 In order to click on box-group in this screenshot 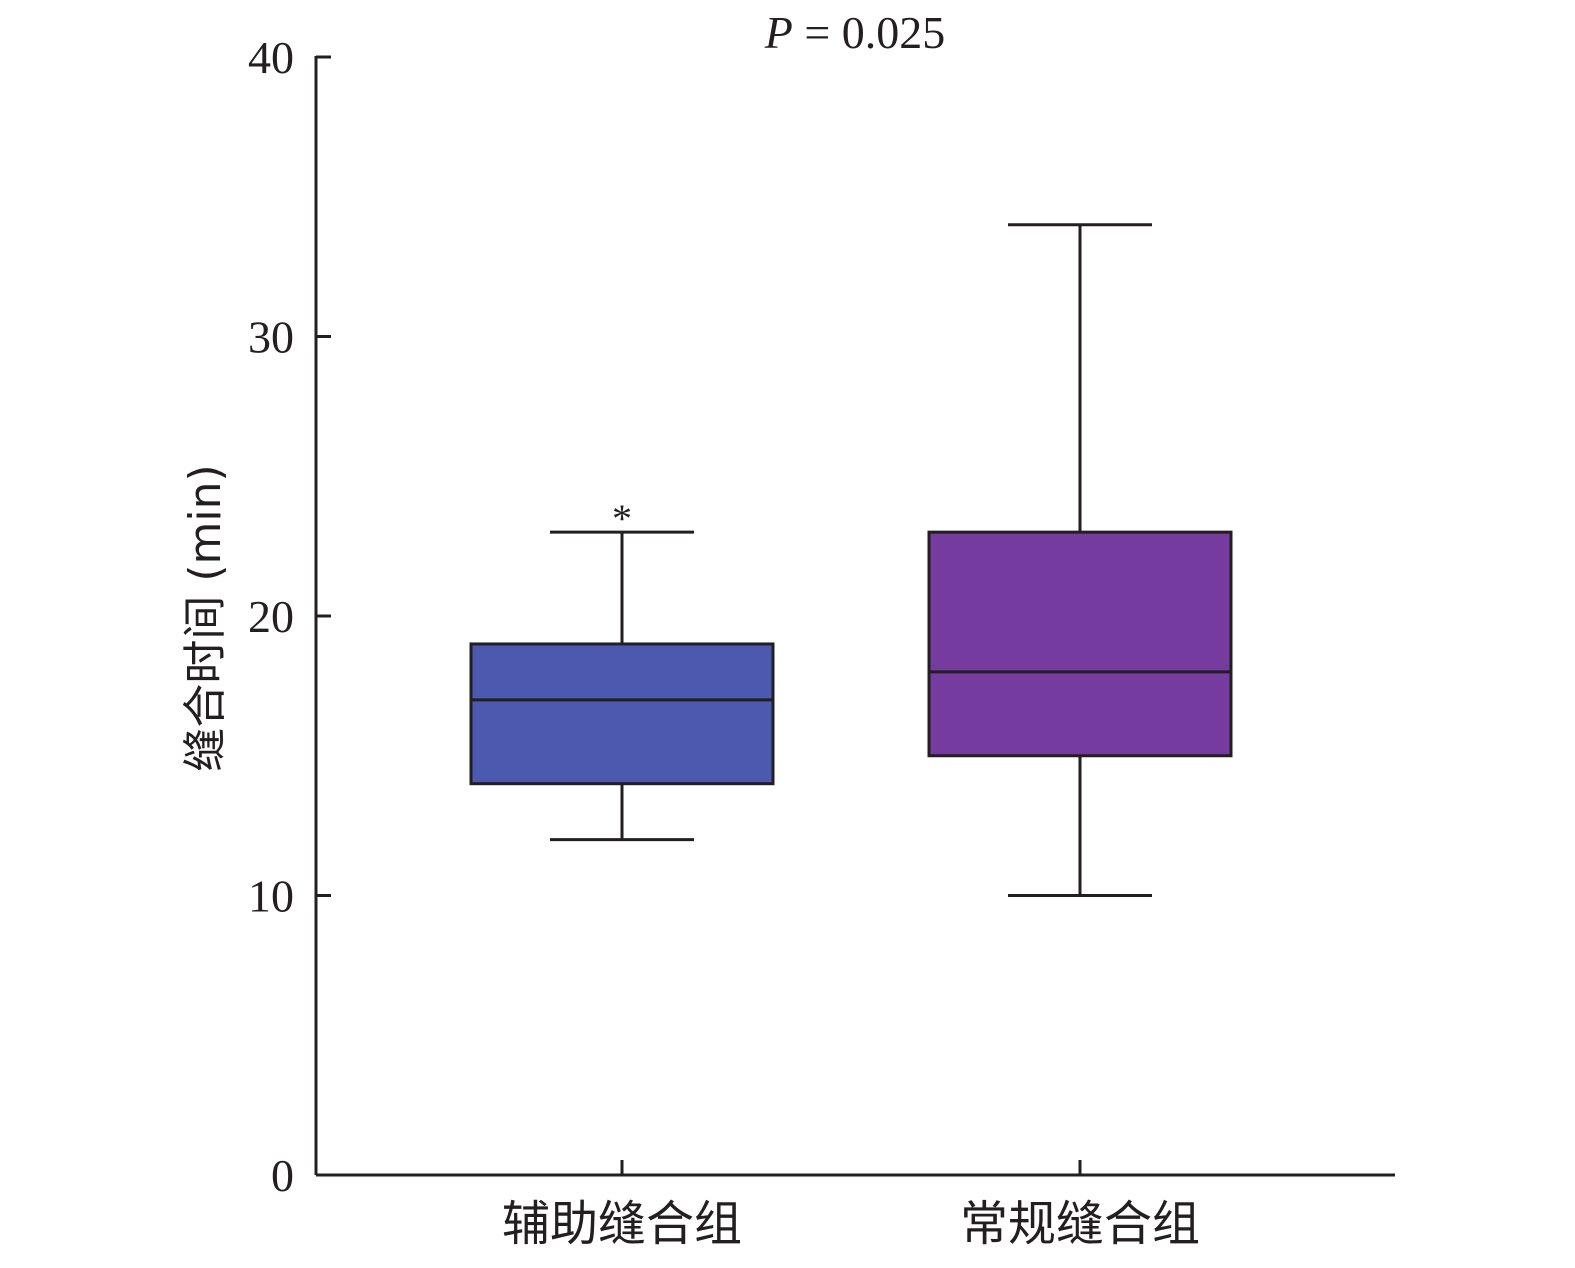, I will do `click(1080, 560)`.